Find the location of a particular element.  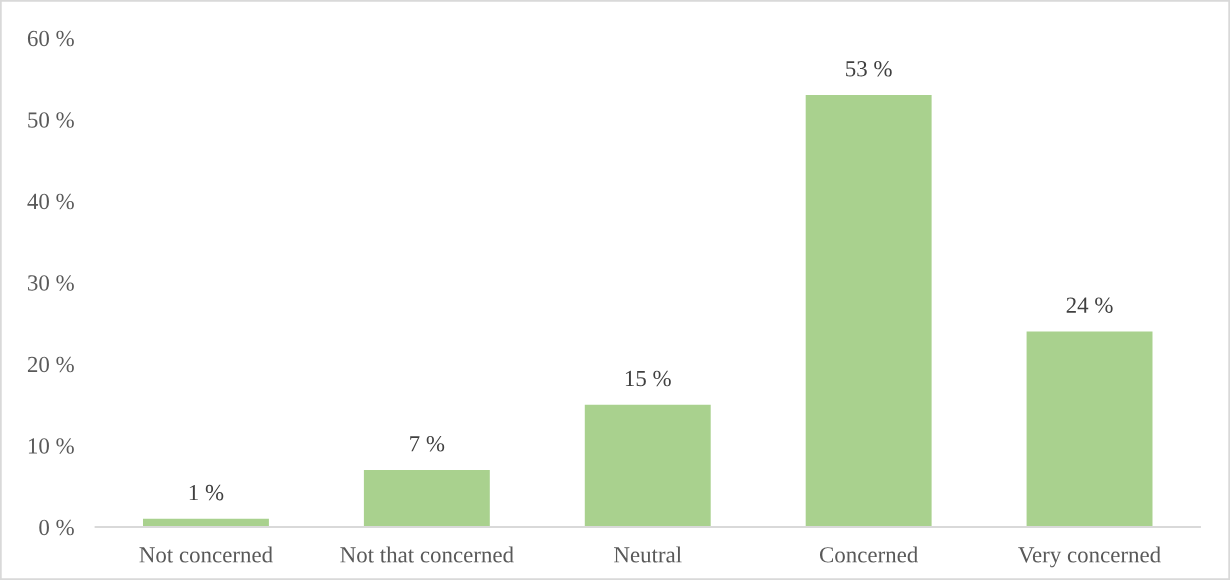

x-tick-label: Very concerned is located at coordinates (1089, 557).